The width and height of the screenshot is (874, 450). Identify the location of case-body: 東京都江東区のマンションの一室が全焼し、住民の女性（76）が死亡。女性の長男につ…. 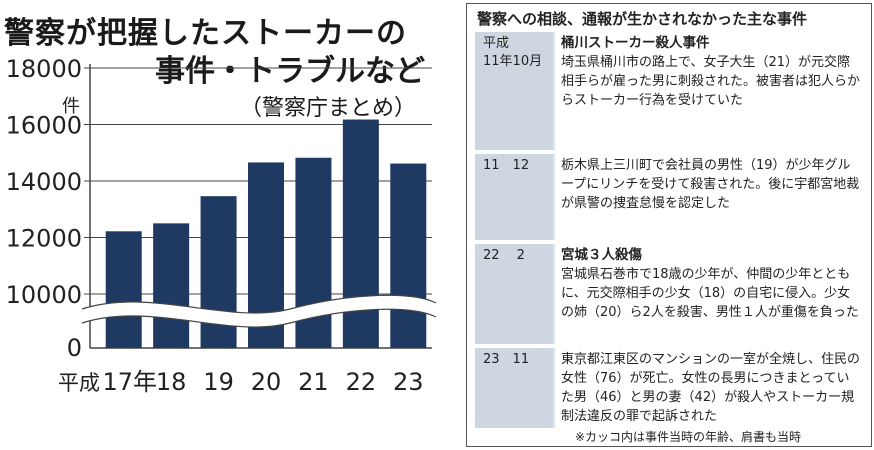
(710, 388).